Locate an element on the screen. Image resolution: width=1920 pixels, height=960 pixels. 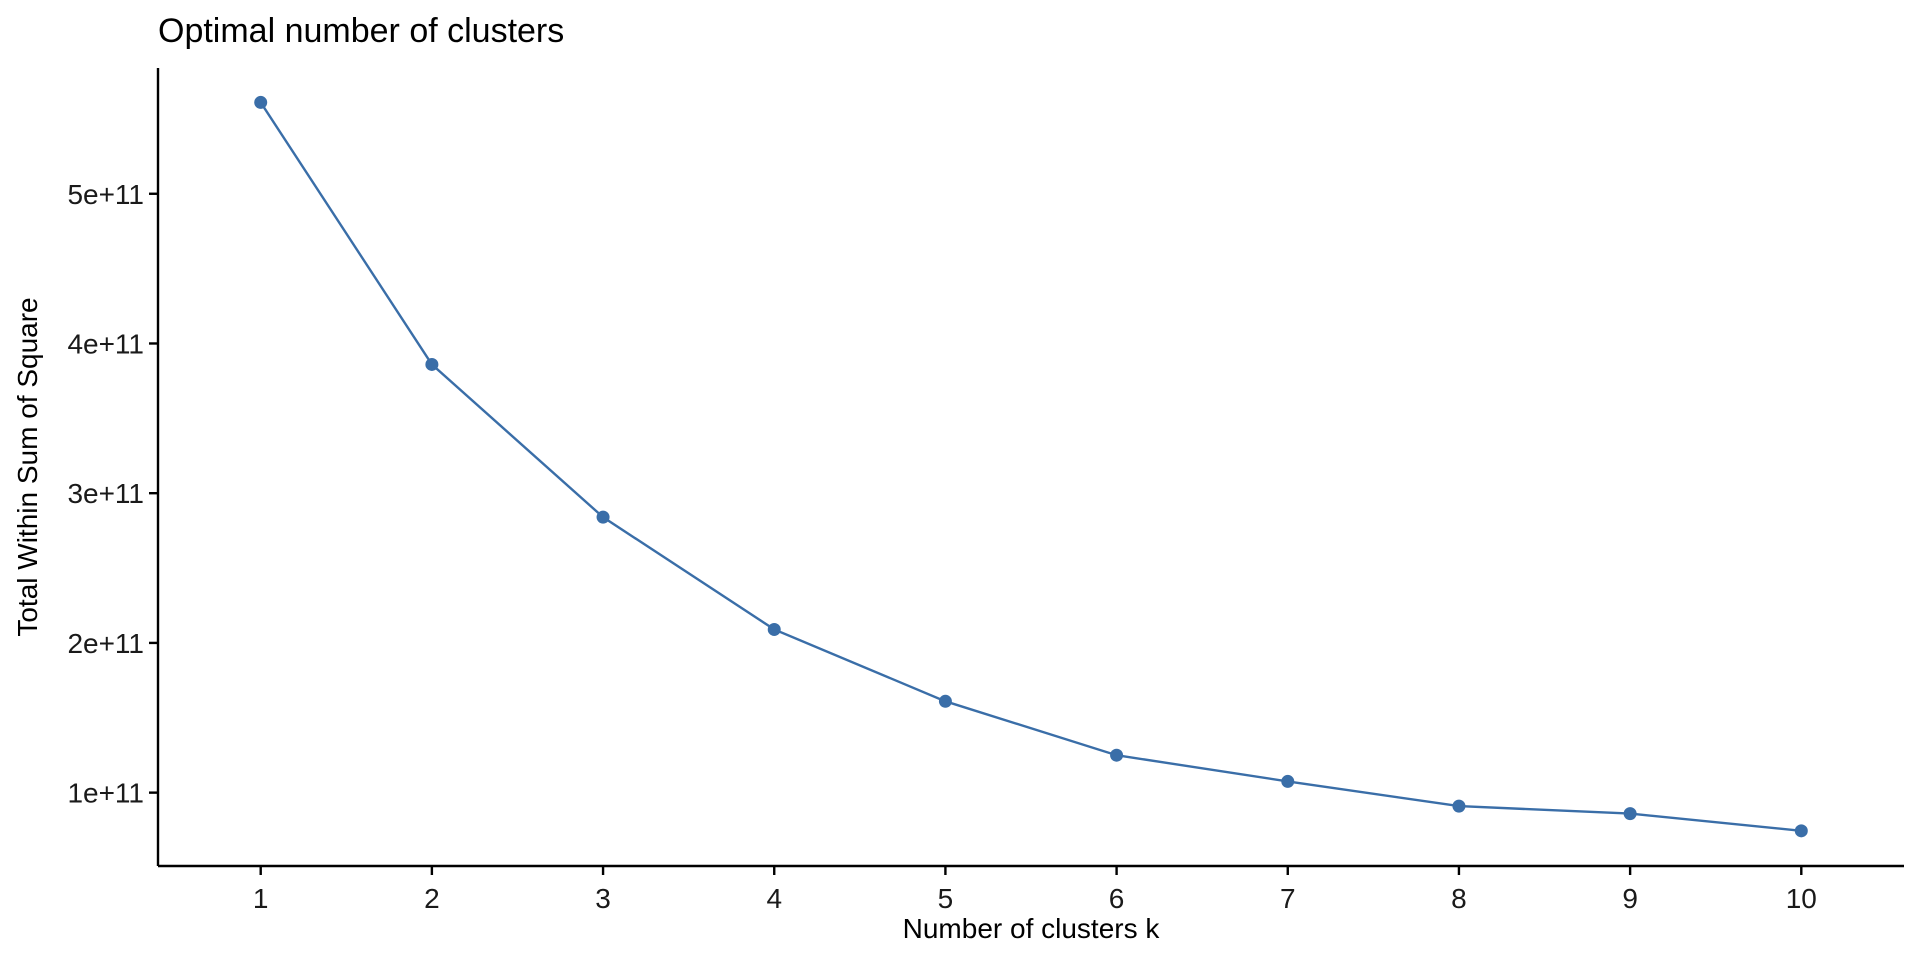
x-tick-label: 6 is located at coordinates (1117, 898).